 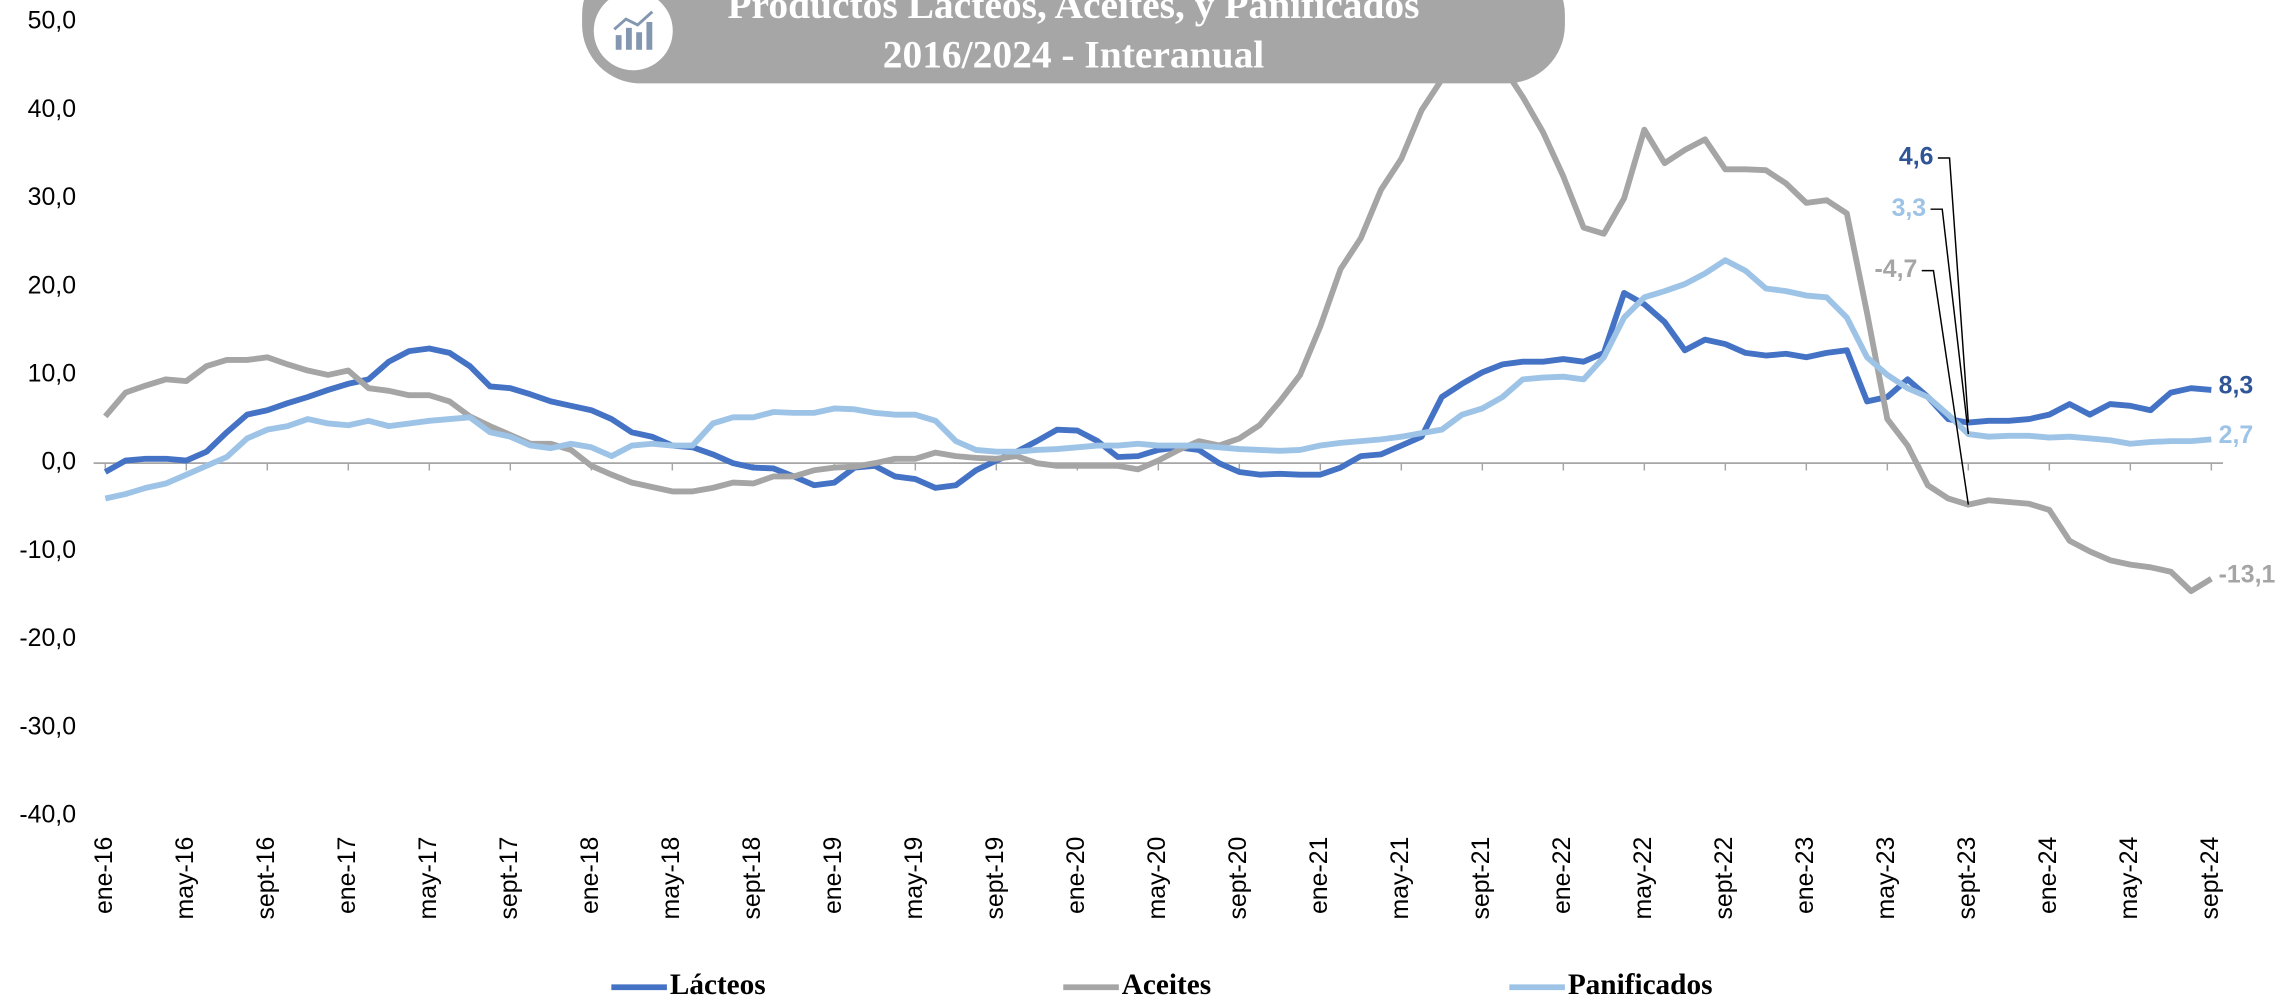 I want to click on title-icon, so click(x=633, y=35).